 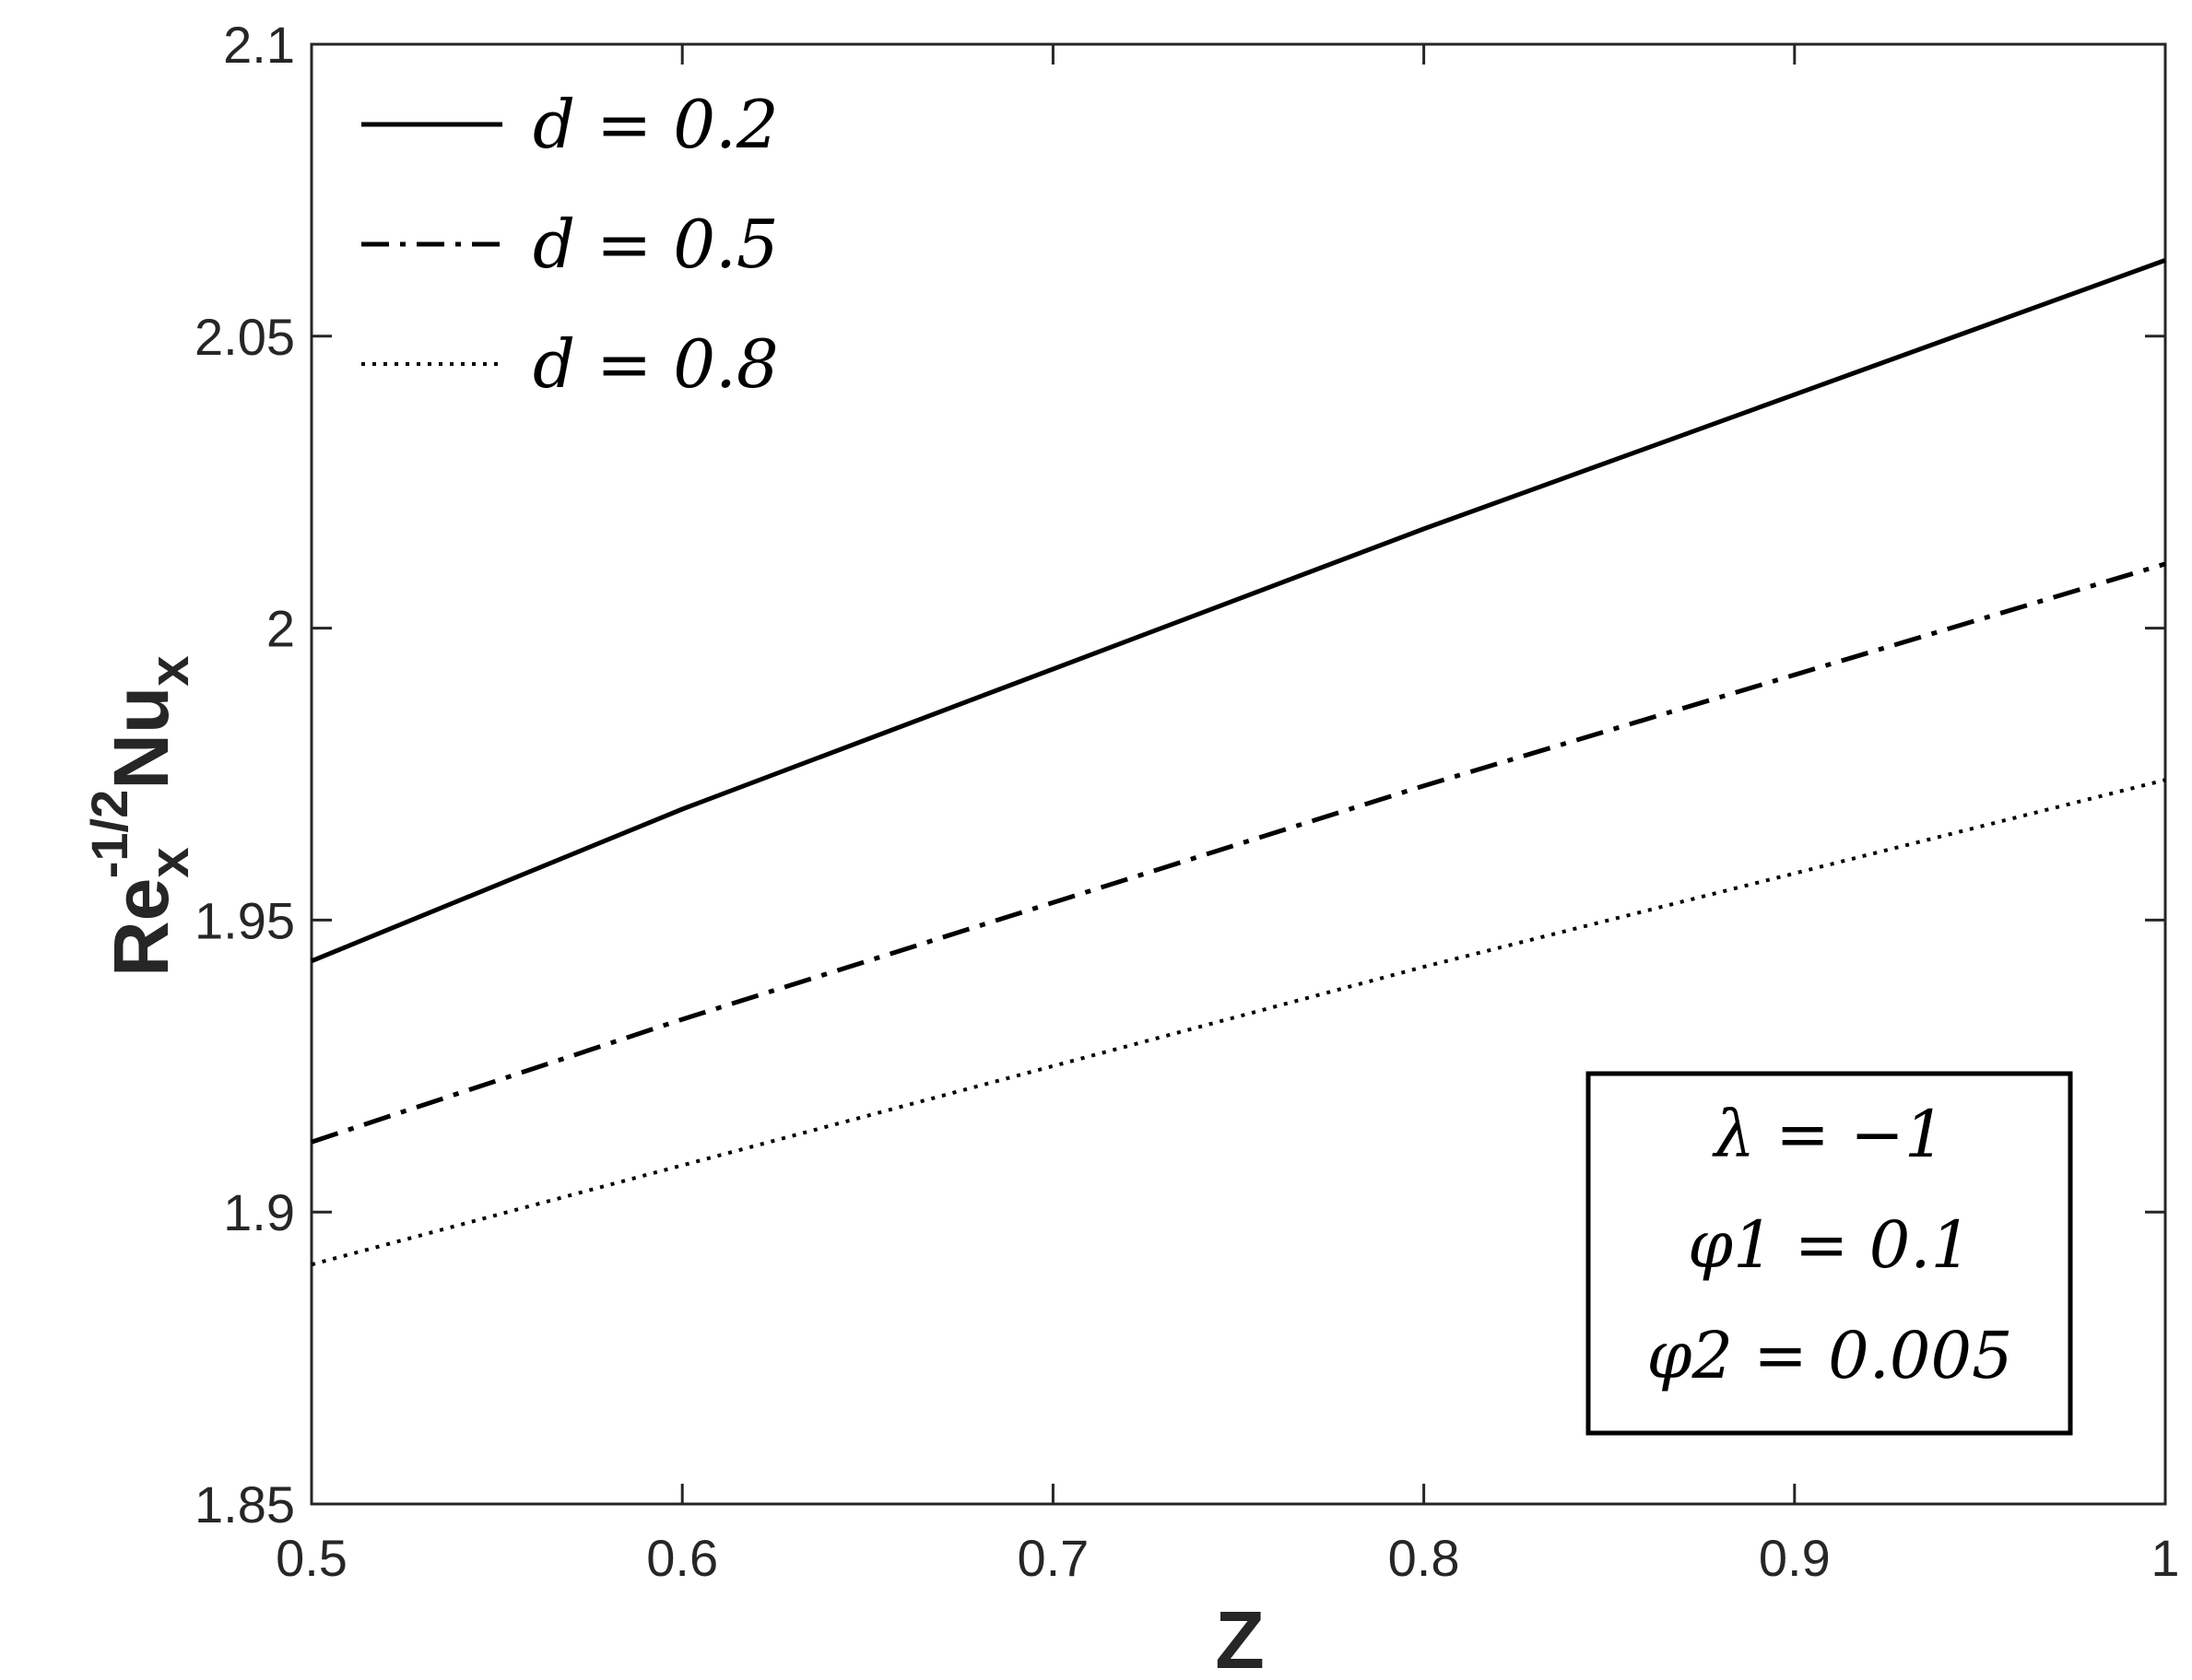 I want to click on x-axis-title: Z, so click(x=1240, y=1637).